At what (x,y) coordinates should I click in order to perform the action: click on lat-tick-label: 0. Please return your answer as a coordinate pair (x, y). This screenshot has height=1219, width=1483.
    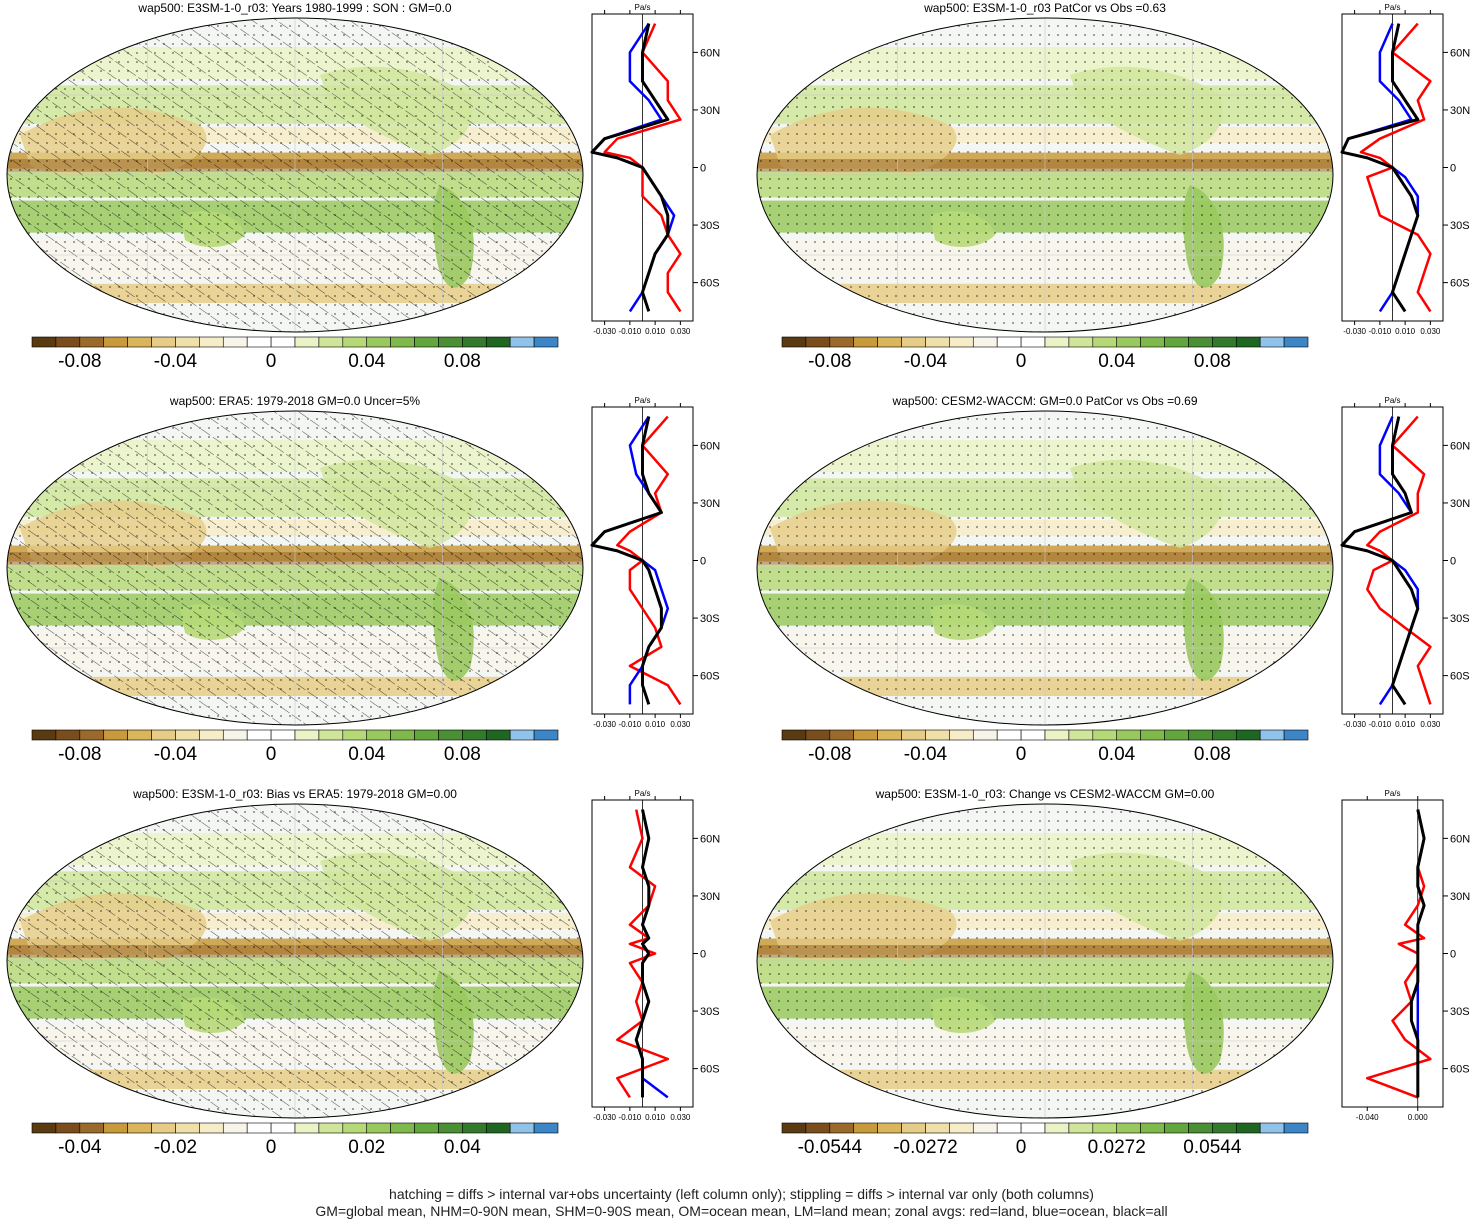
    Looking at the image, I should click on (1453, 169).